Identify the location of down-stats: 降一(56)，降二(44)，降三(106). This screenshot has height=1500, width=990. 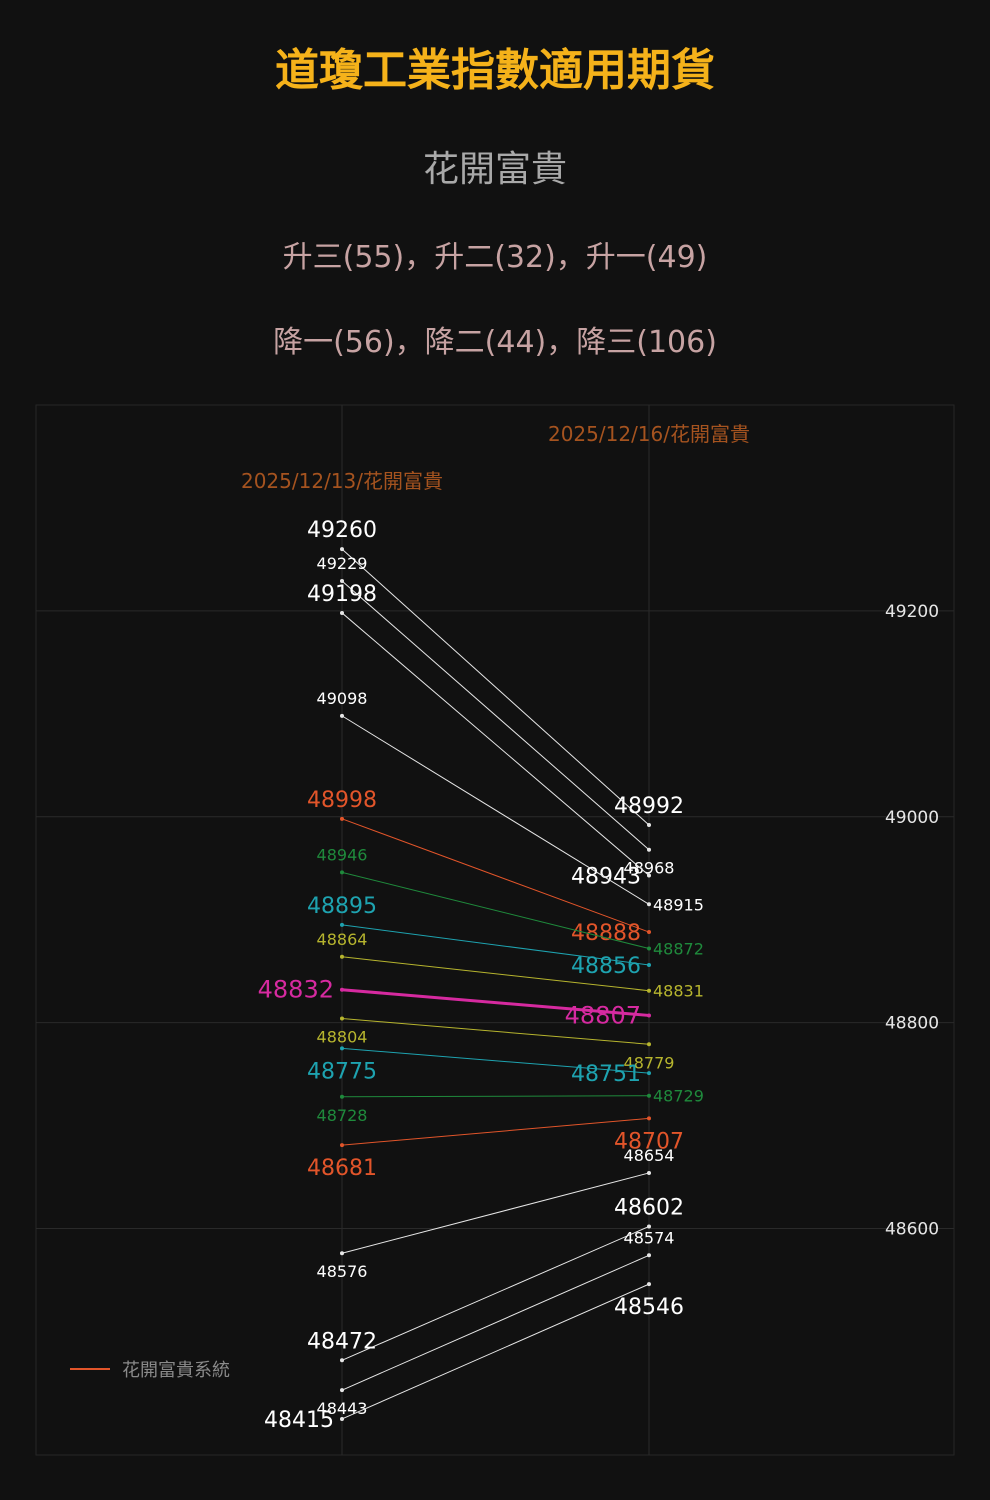
(495, 342).